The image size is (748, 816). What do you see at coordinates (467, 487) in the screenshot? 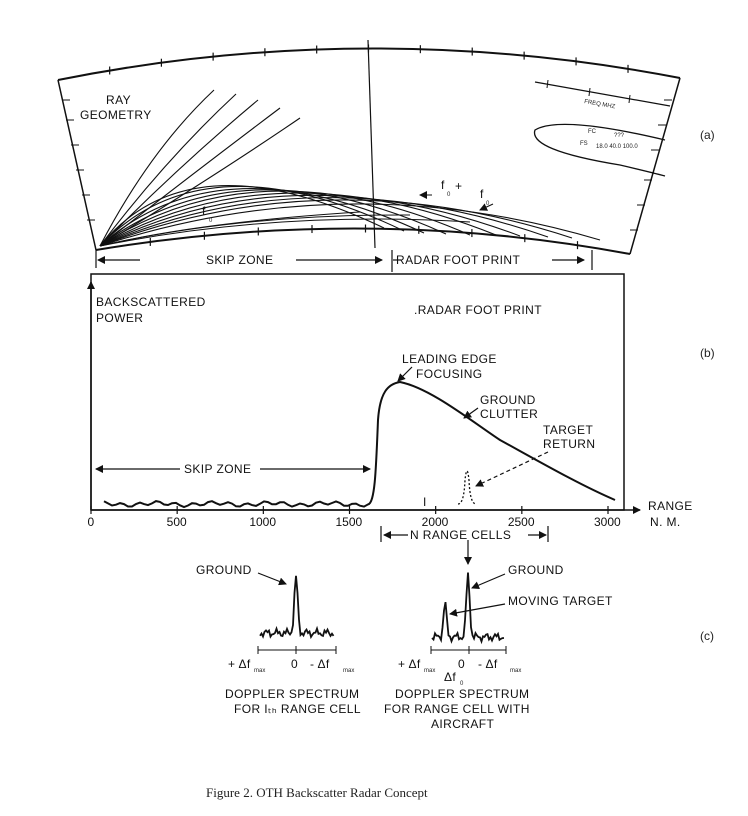
I see `target-return-peak` at bounding box center [467, 487].